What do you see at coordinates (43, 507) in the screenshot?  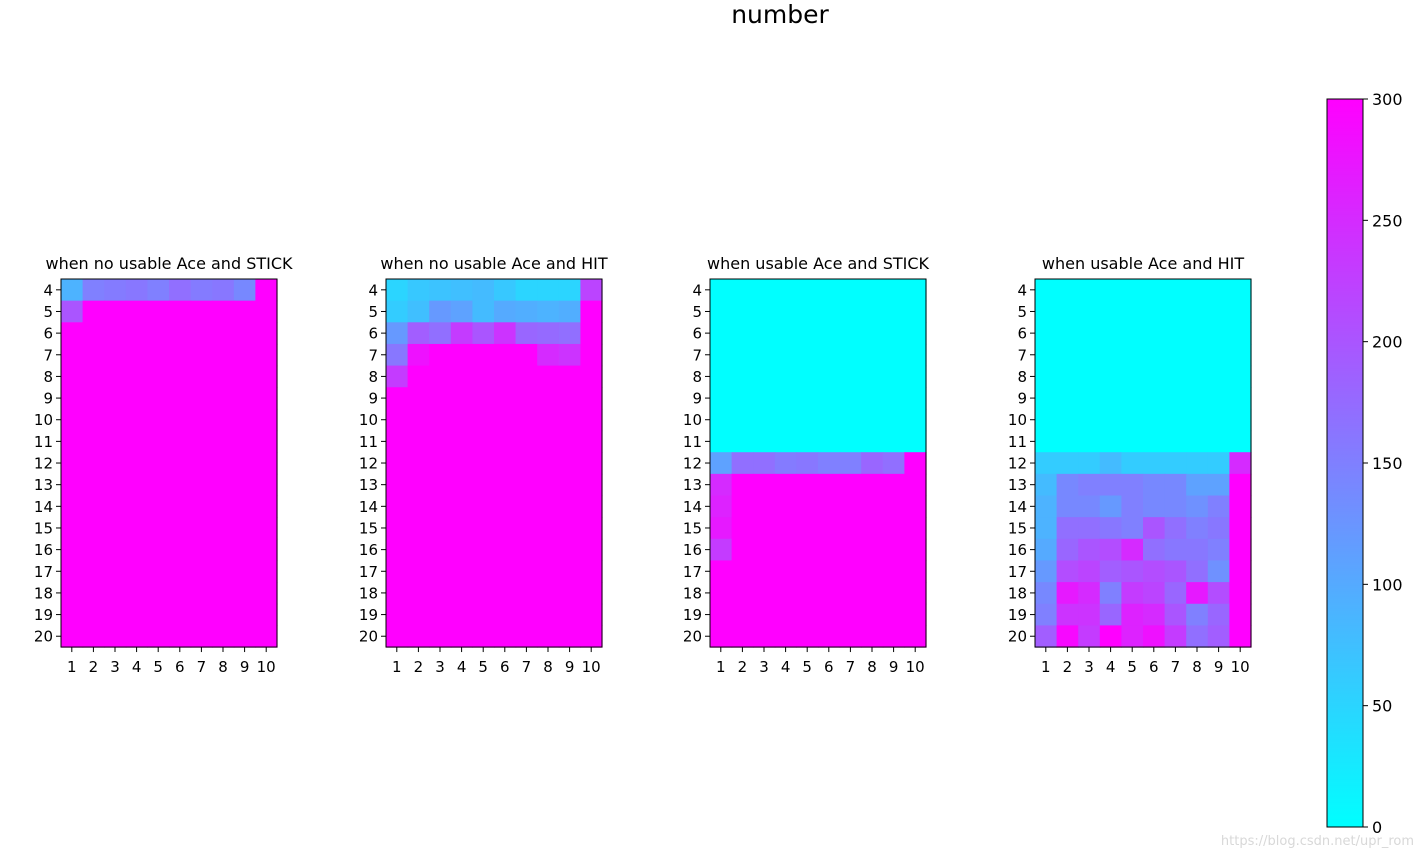 I see `y-tick-label: 14` at bounding box center [43, 507].